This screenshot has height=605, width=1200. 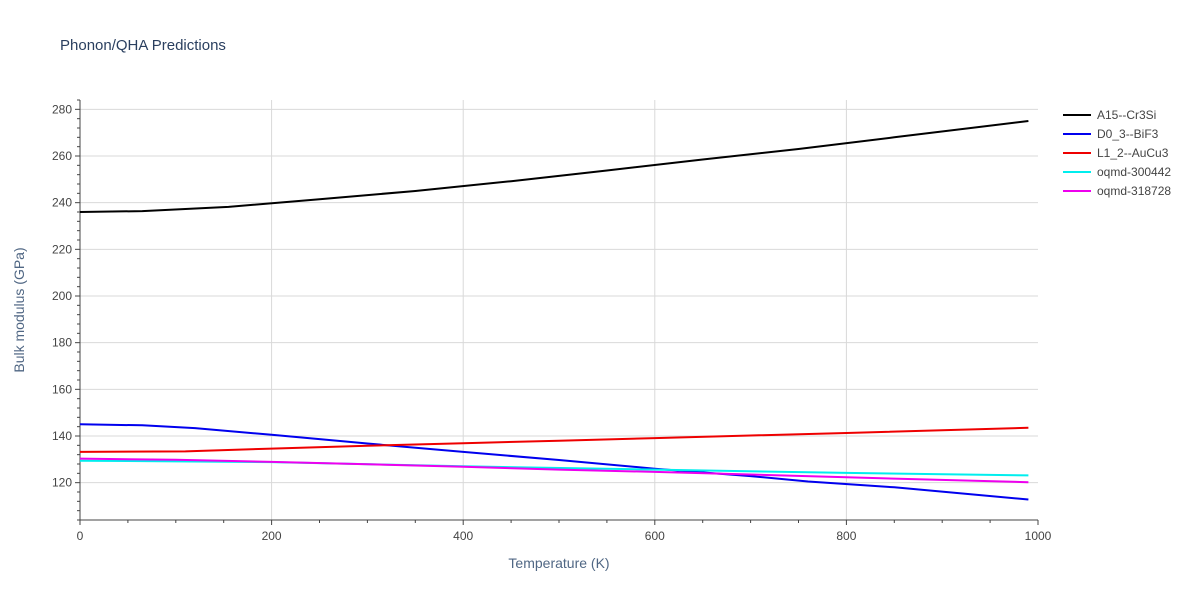 What do you see at coordinates (19, 309) in the screenshot?
I see `y-axis-title: Bulk modulus (GPa)` at bounding box center [19, 309].